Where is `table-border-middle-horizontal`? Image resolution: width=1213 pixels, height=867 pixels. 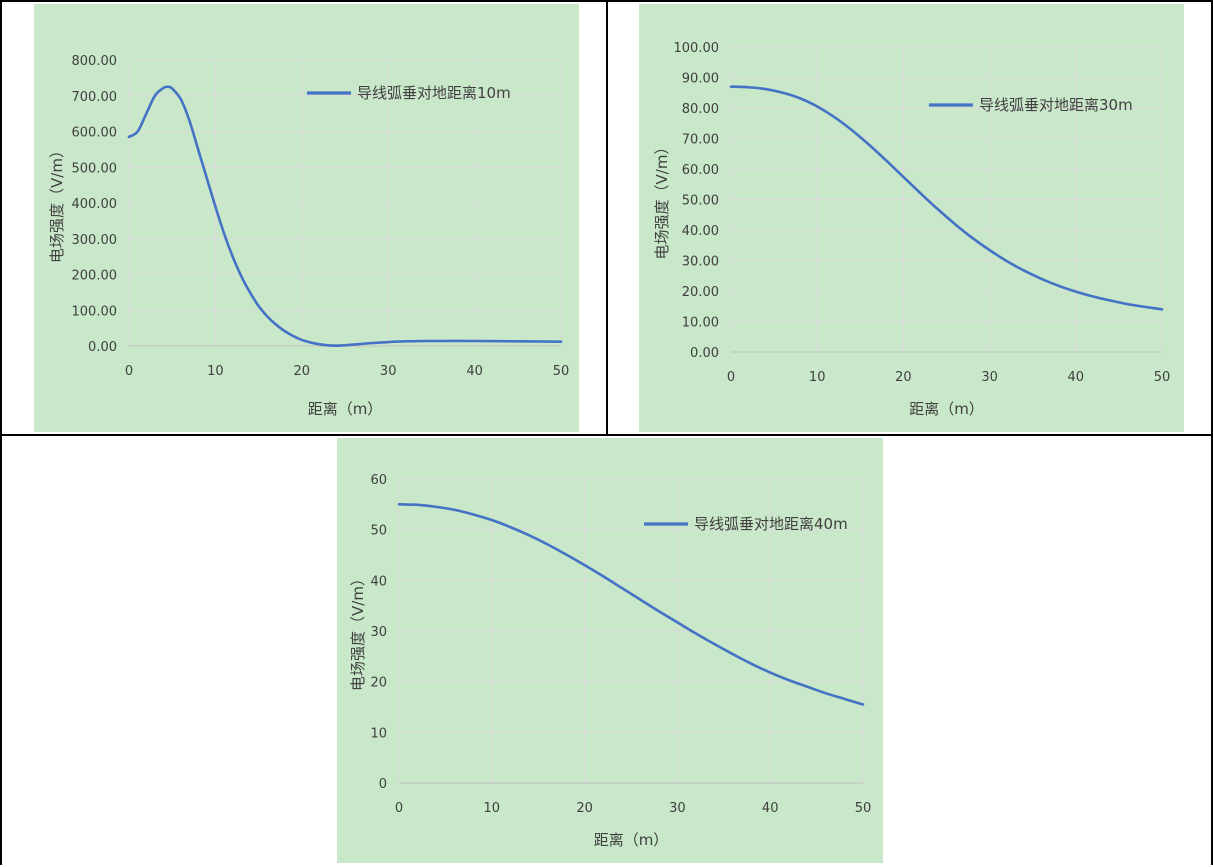
table-border-middle-horizontal is located at coordinates (606, 435).